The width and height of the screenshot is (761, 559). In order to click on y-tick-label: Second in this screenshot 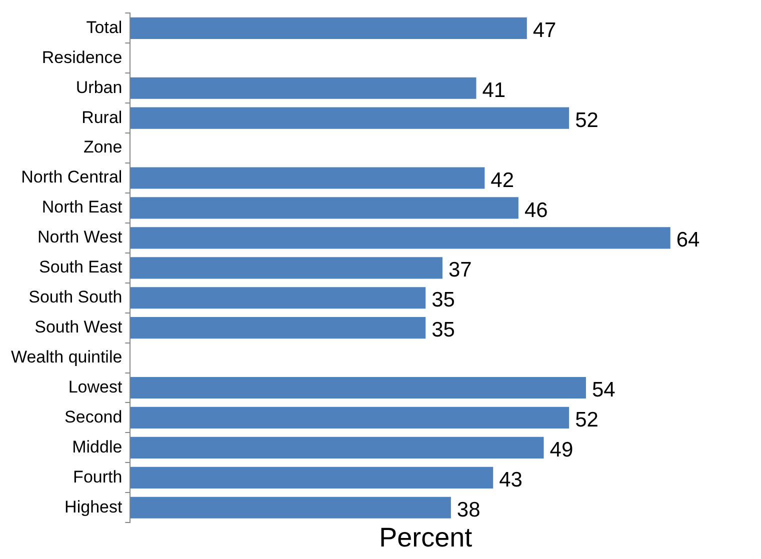, I will do `click(93, 416)`.